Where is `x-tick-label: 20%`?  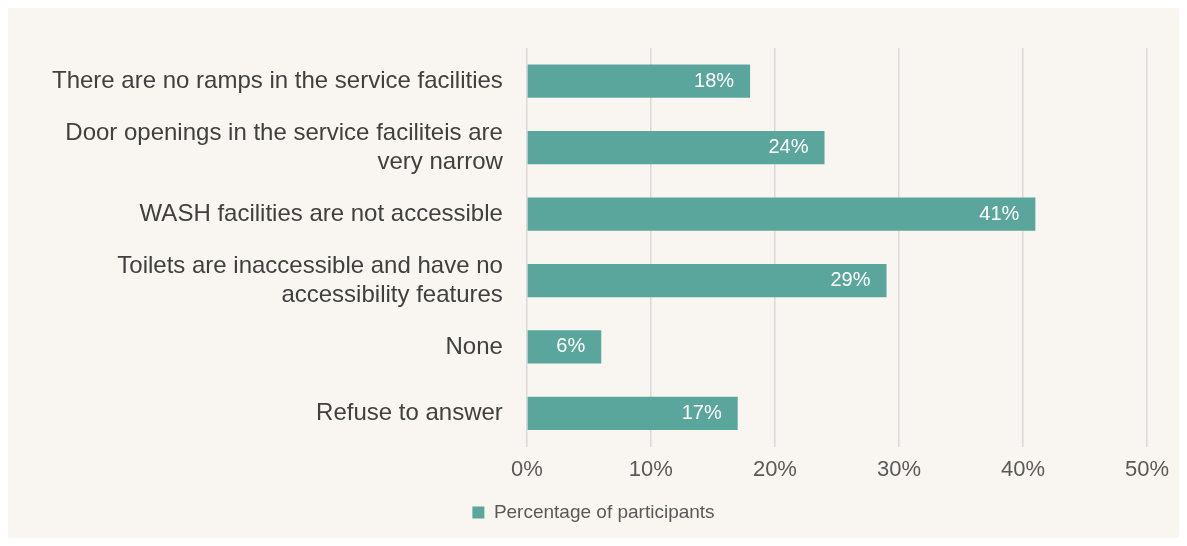 x-tick-label: 20% is located at coordinates (774, 468).